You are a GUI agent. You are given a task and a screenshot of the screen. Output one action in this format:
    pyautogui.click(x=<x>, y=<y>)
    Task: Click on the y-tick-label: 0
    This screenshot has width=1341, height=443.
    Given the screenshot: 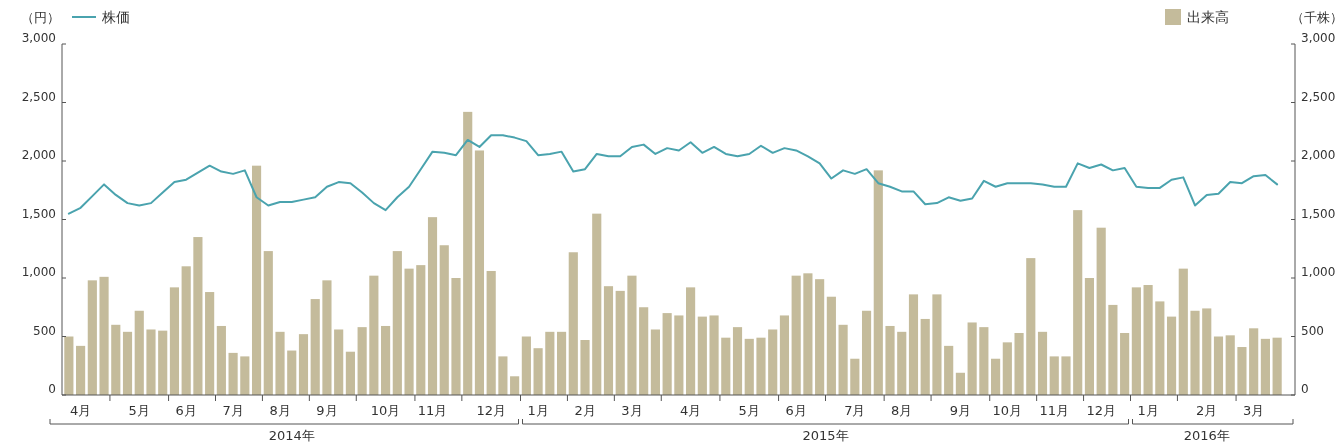 What is the action you would take?
    pyautogui.click(x=52, y=389)
    